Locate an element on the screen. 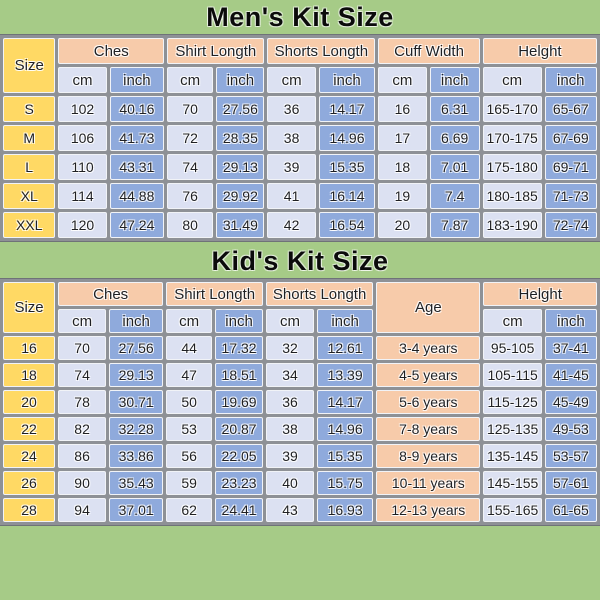 The height and width of the screenshot is (600, 600). value-cell: 33.86 is located at coordinates (136, 456).